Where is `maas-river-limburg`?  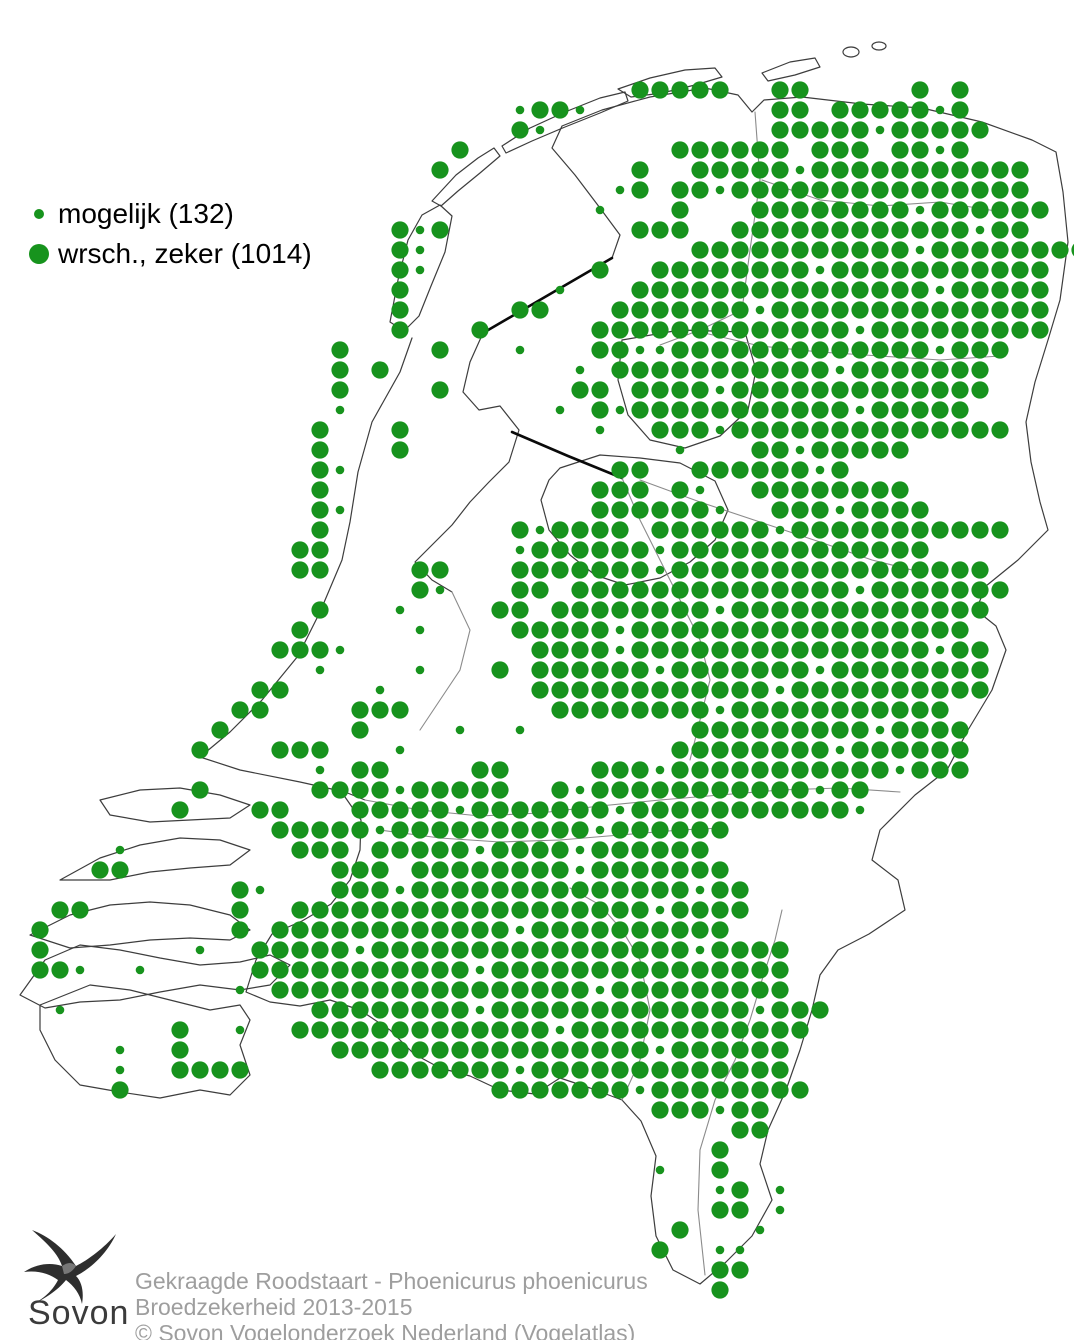 maas-river-limburg is located at coordinates (740, 1092).